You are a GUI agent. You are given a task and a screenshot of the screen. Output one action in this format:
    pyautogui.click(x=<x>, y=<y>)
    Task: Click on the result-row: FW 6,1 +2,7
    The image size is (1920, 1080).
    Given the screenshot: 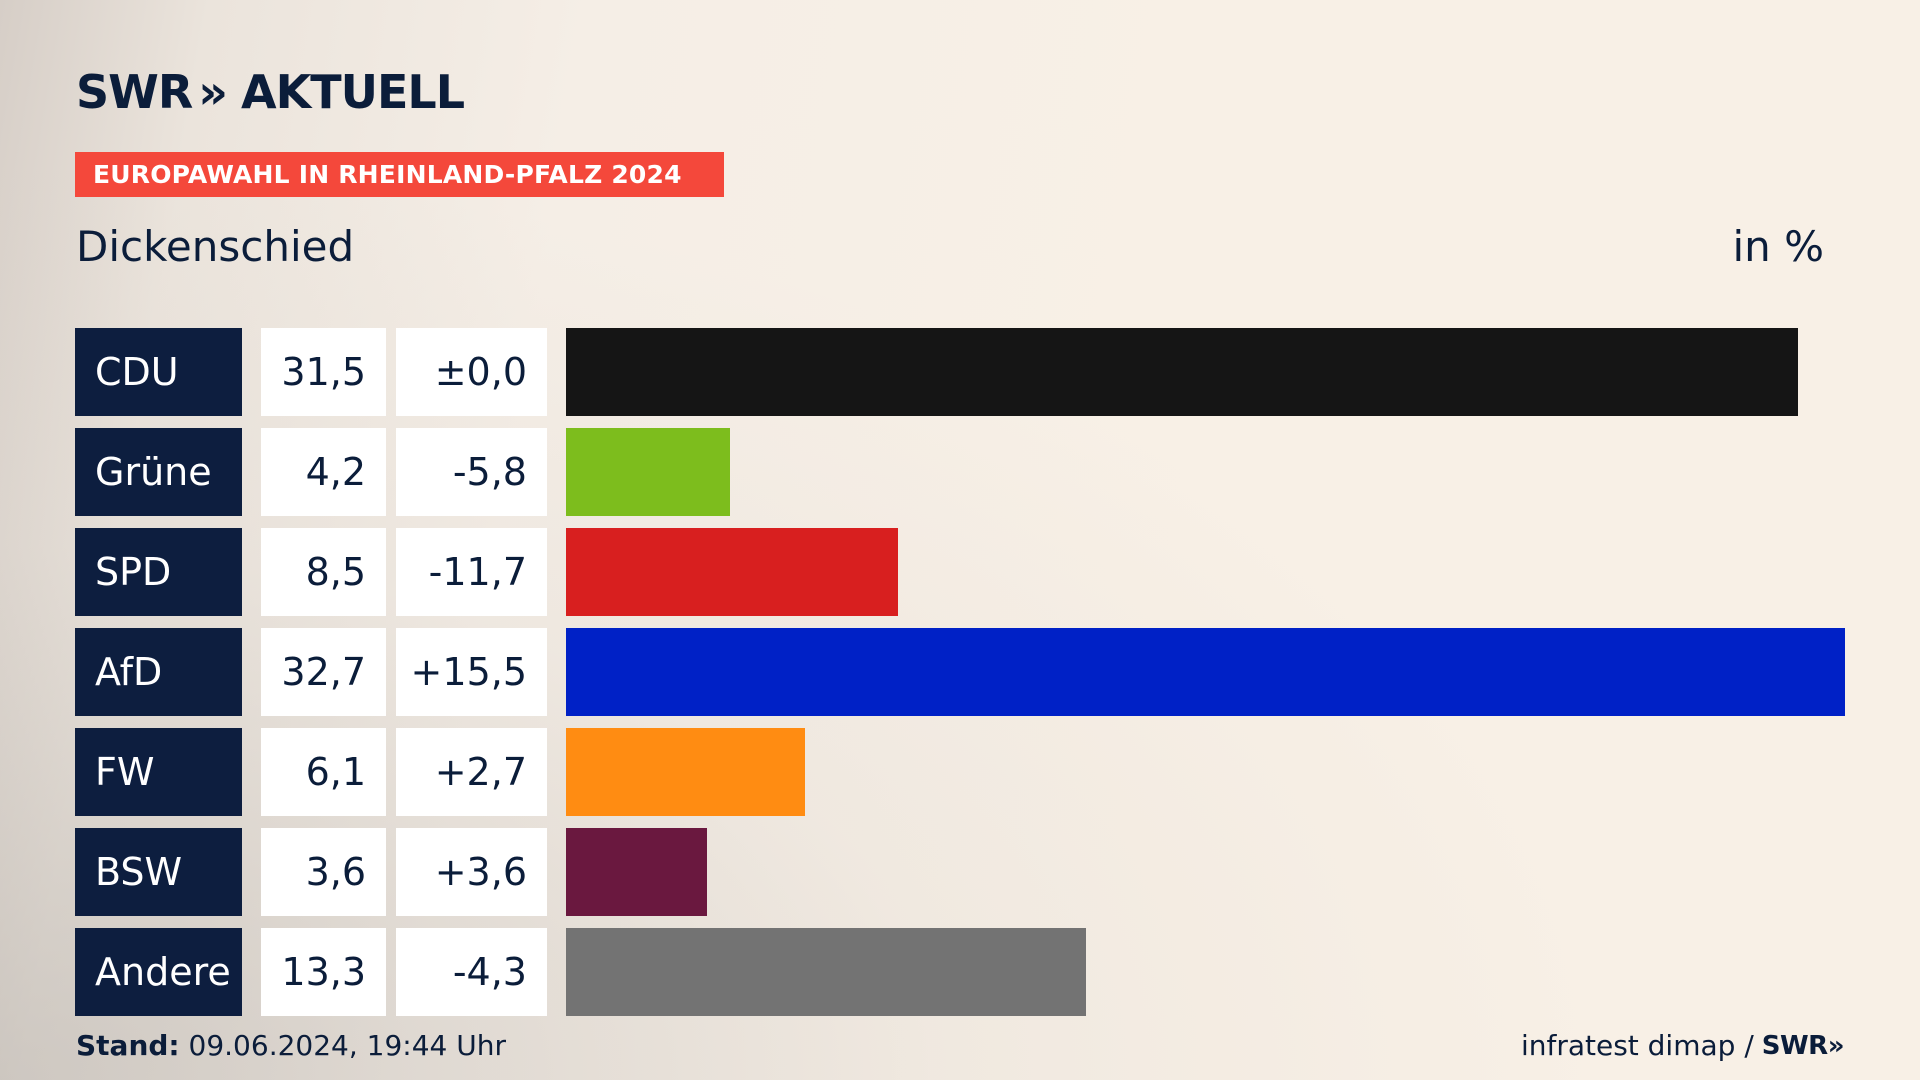 What is the action you would take?
    pyautogui.click(x=975, y=772)
    